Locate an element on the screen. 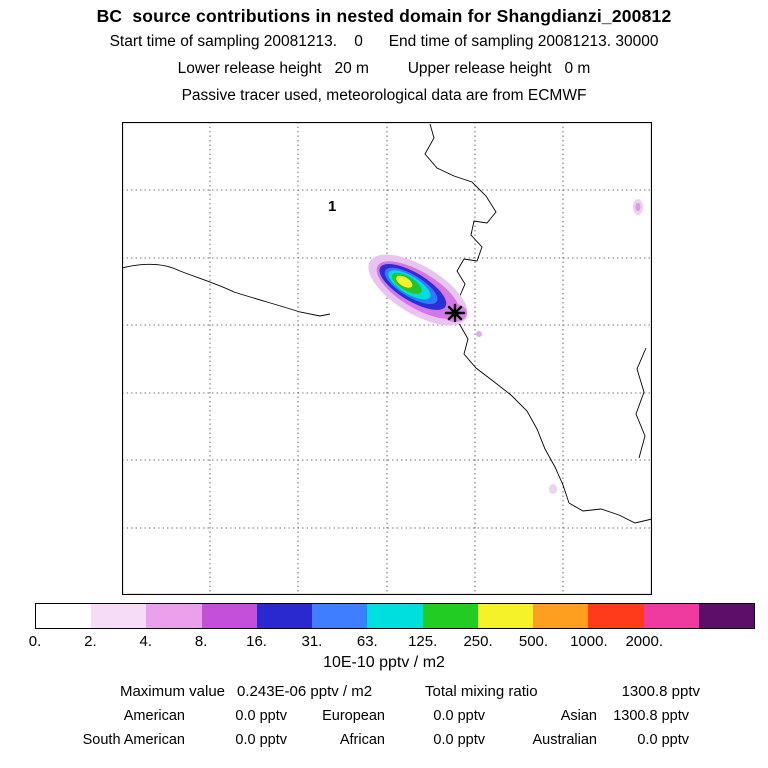 Image resolution: width=768 pixels, height=768 pixels. colorbar-segments is located at coordinates (395, 616).